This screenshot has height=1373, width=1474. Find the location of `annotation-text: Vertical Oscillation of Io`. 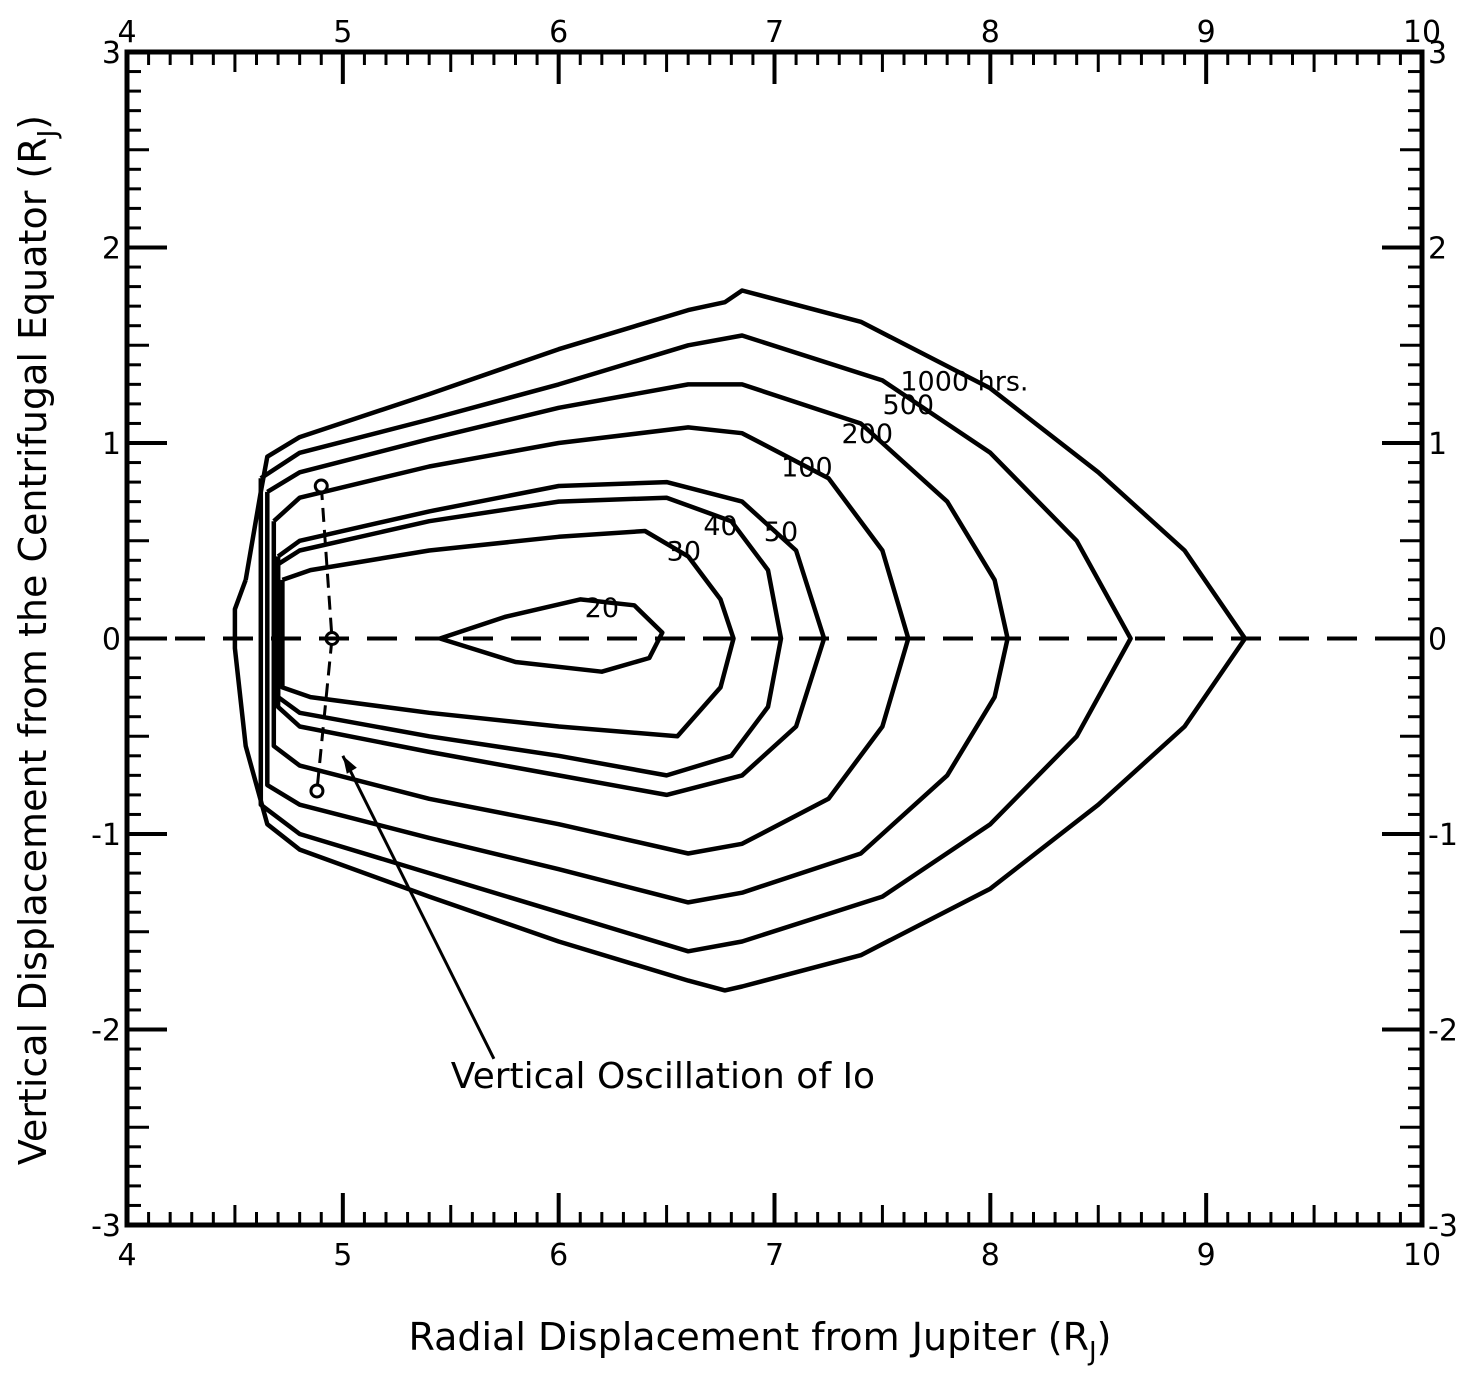

annotation-text: Vertical Oscillation of Io is located at coordinates (663, 1076).